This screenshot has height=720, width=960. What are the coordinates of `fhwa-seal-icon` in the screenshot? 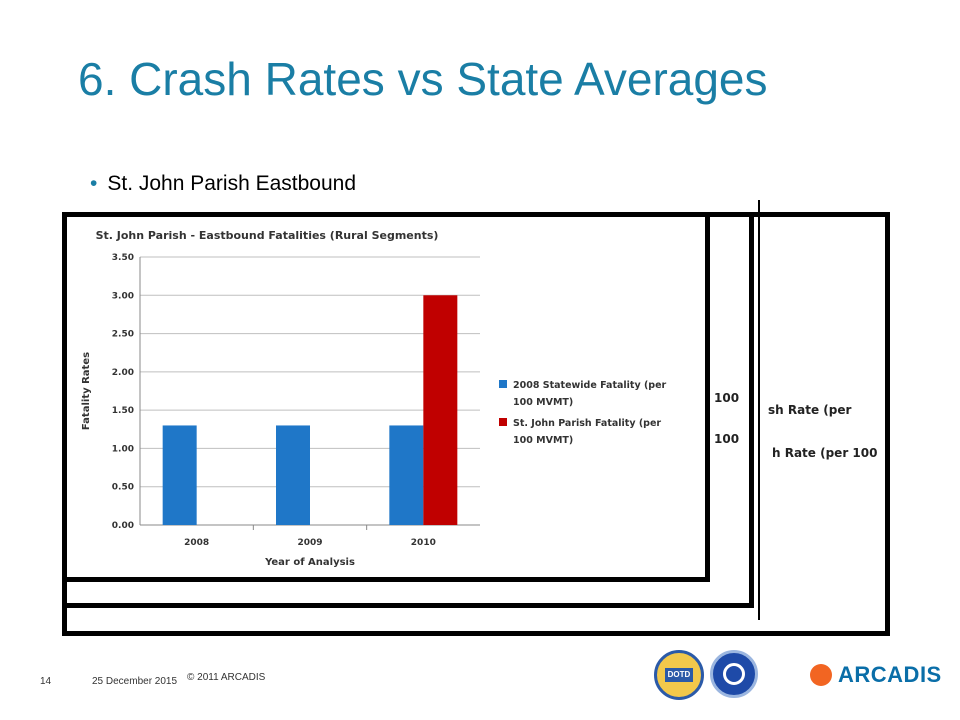 It's located at (734, 674).